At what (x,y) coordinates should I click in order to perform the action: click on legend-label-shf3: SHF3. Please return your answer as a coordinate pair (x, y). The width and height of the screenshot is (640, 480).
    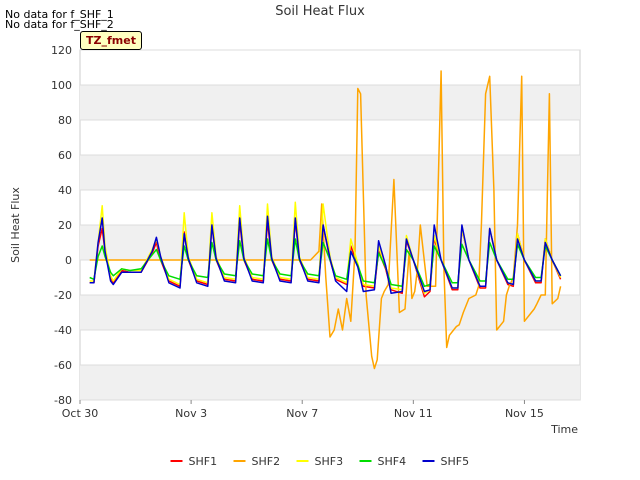
    Looking at the image, I should click on (329, 461).